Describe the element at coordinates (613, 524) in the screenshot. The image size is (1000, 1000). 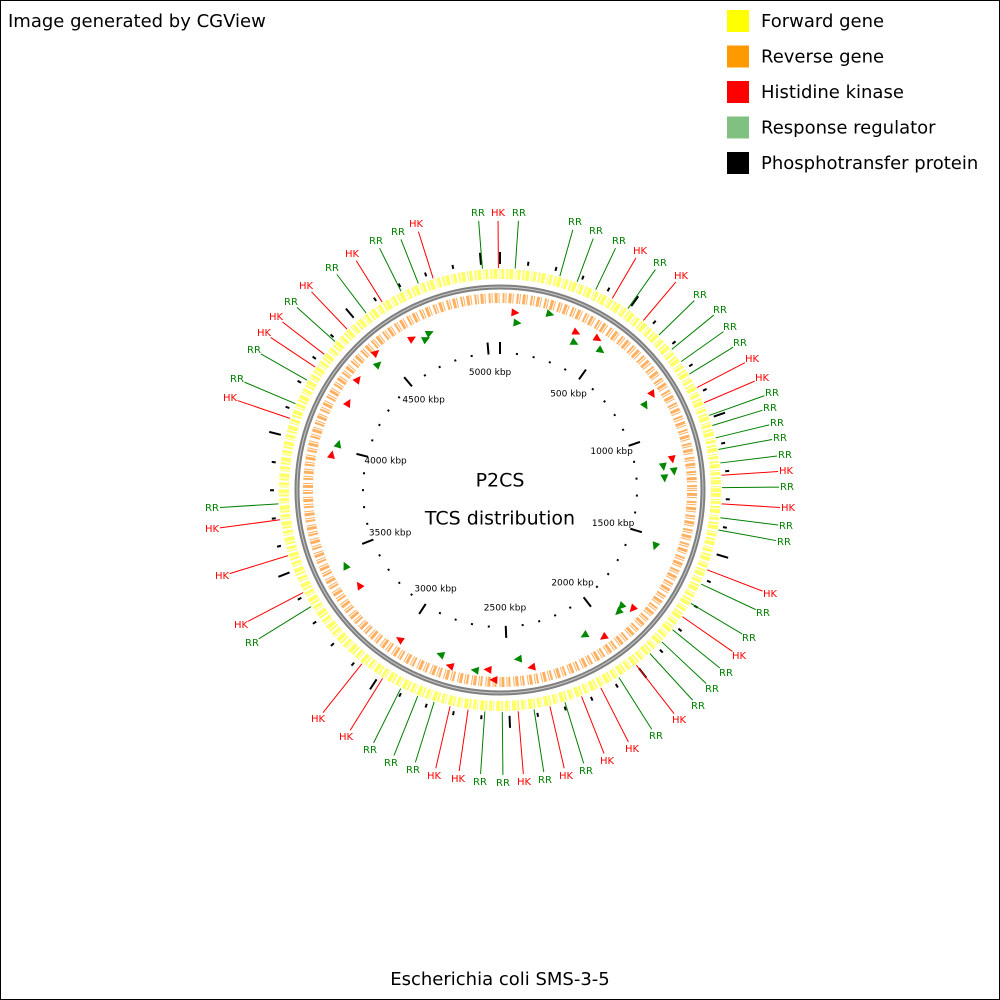
I see `scale-label: 1500 kbp` at that location.